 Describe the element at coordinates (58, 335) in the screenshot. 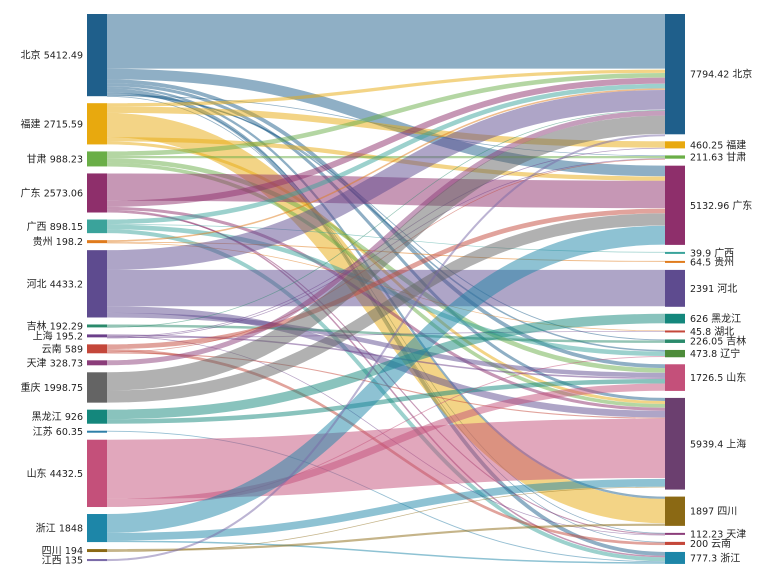

I see `source-label-8: 上海 195.2` at that location.